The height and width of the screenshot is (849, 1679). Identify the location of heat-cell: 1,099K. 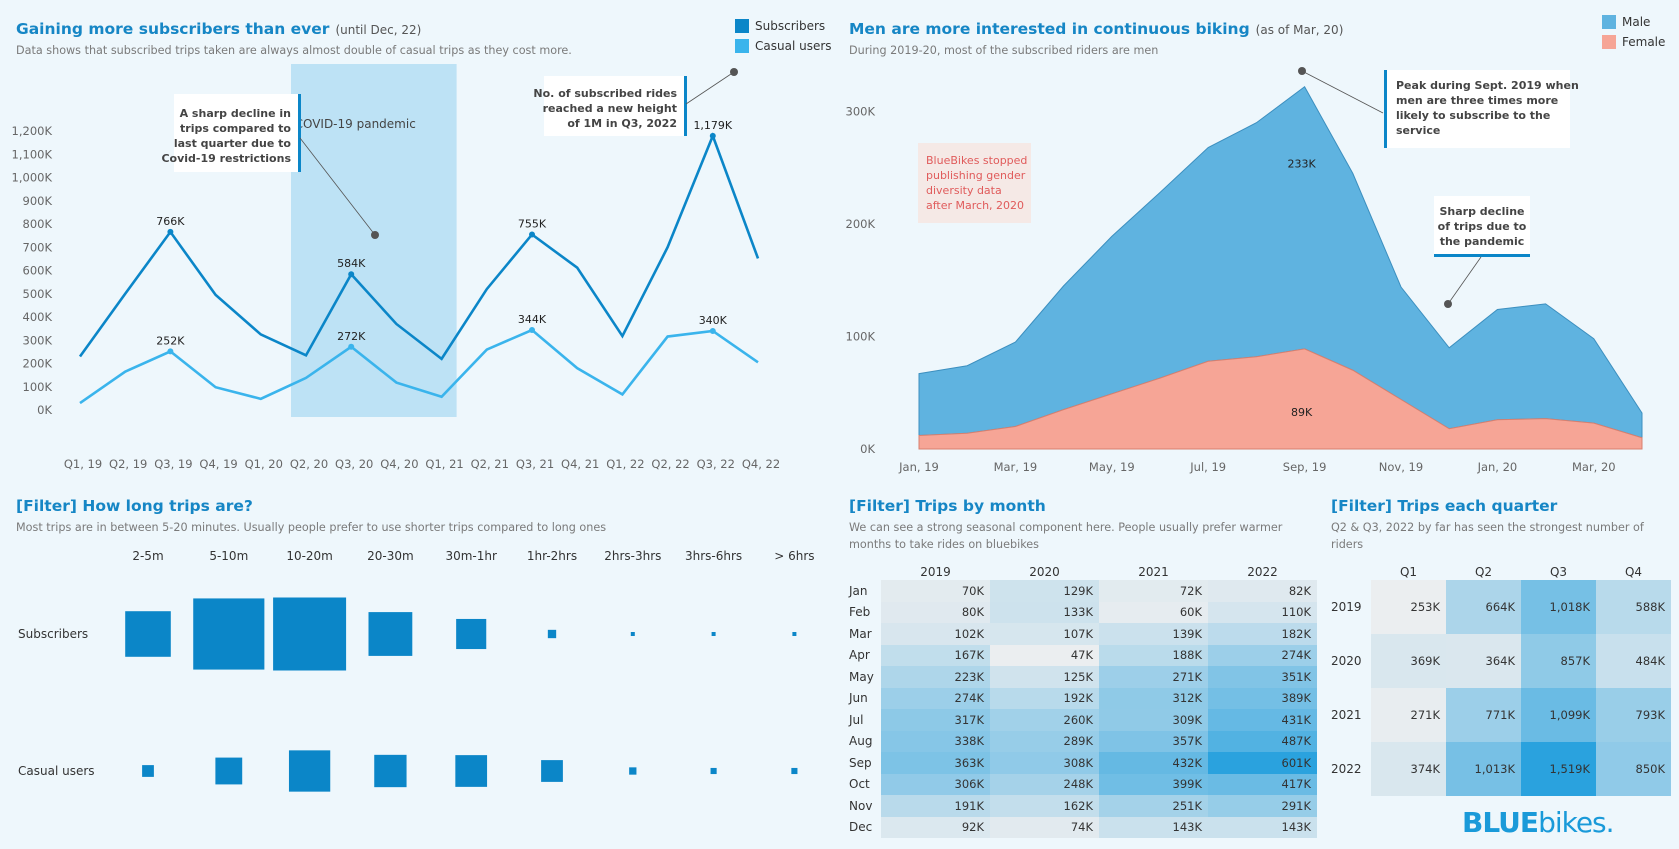
(1558, 715).